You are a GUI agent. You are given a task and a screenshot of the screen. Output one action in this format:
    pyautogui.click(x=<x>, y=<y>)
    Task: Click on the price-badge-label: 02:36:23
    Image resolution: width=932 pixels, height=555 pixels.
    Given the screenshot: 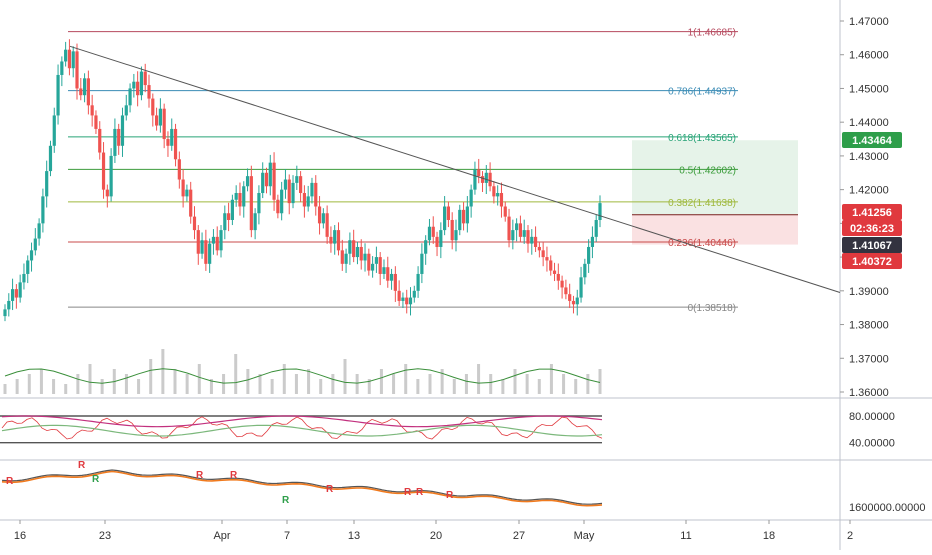 What is the action you would take?
    pyautogui.click(x=872, y=229)
    